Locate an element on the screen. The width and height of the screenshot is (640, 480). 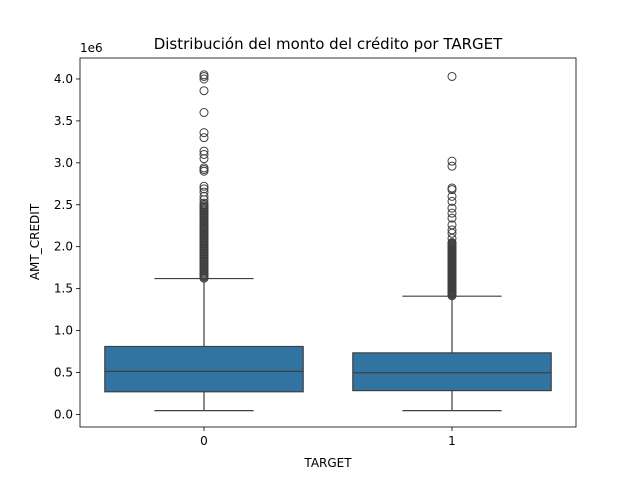
y-axis: 0.0 0.5 1.0 1.5 2.0 2.5 3.0 3.5 4.0 is located at coordinates (67, 246).